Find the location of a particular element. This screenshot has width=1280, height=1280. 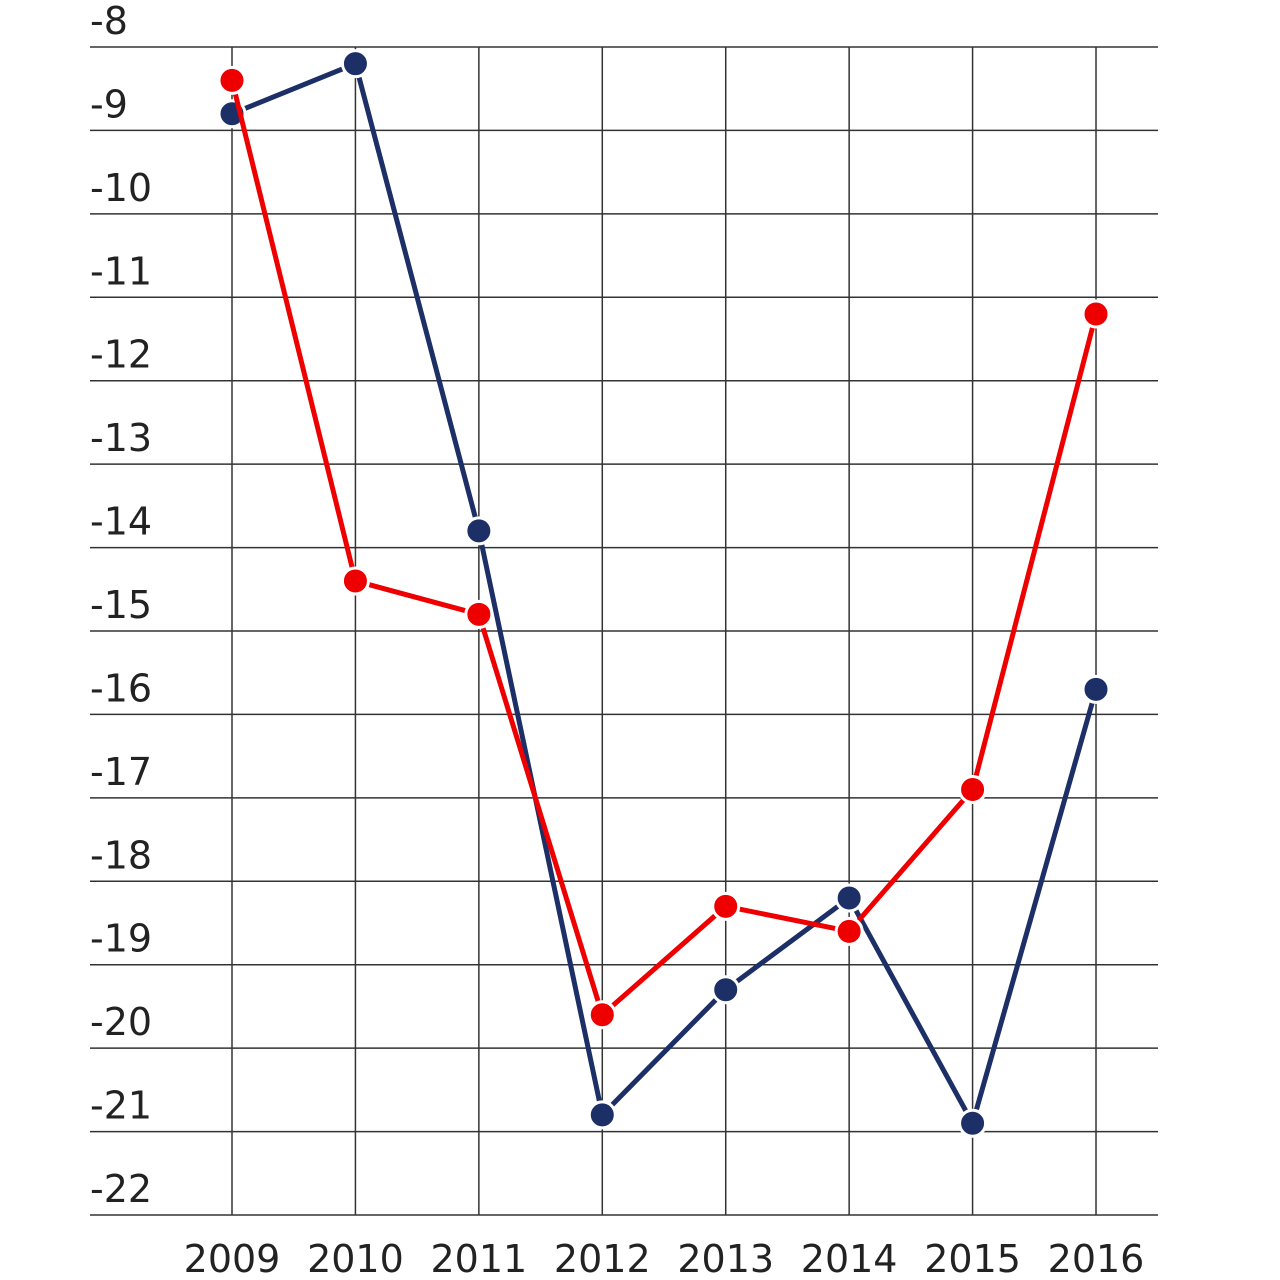

y-tick-label: -18 is located at coordinates (121, 855).